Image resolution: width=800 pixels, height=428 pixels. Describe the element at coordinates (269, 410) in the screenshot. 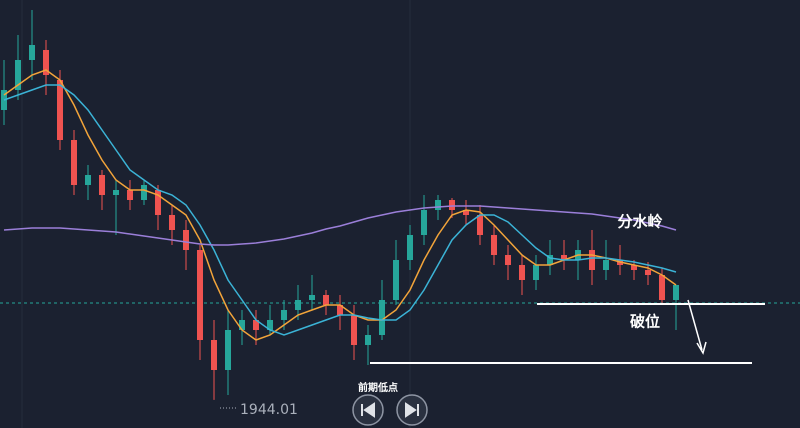

I see `low-label: 1944.01` at that location.